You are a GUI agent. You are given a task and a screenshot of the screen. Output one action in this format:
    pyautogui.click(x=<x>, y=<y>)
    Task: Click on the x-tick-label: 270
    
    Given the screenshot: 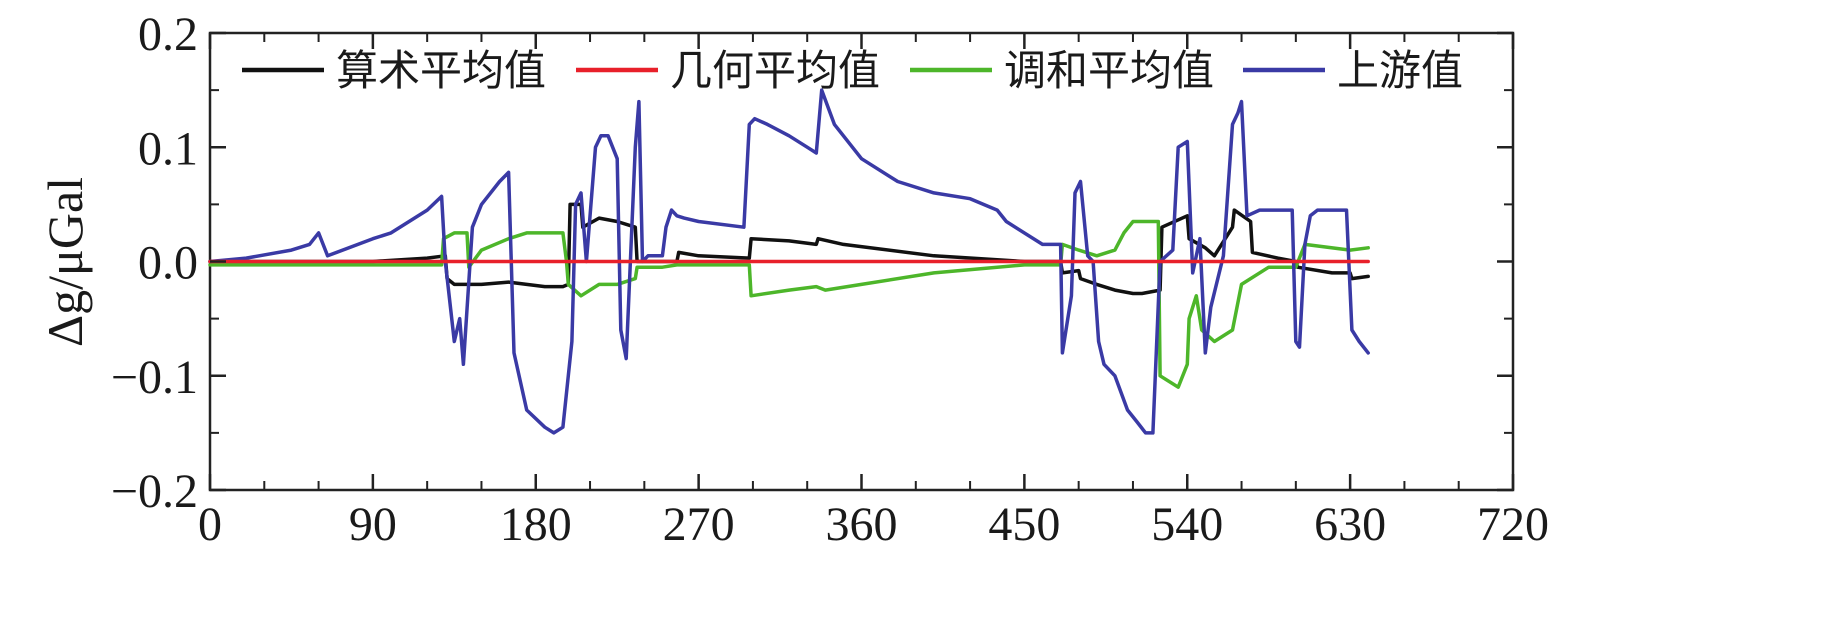 What is the action you would take?
    pyautogui.click(x=699, y=524)
    